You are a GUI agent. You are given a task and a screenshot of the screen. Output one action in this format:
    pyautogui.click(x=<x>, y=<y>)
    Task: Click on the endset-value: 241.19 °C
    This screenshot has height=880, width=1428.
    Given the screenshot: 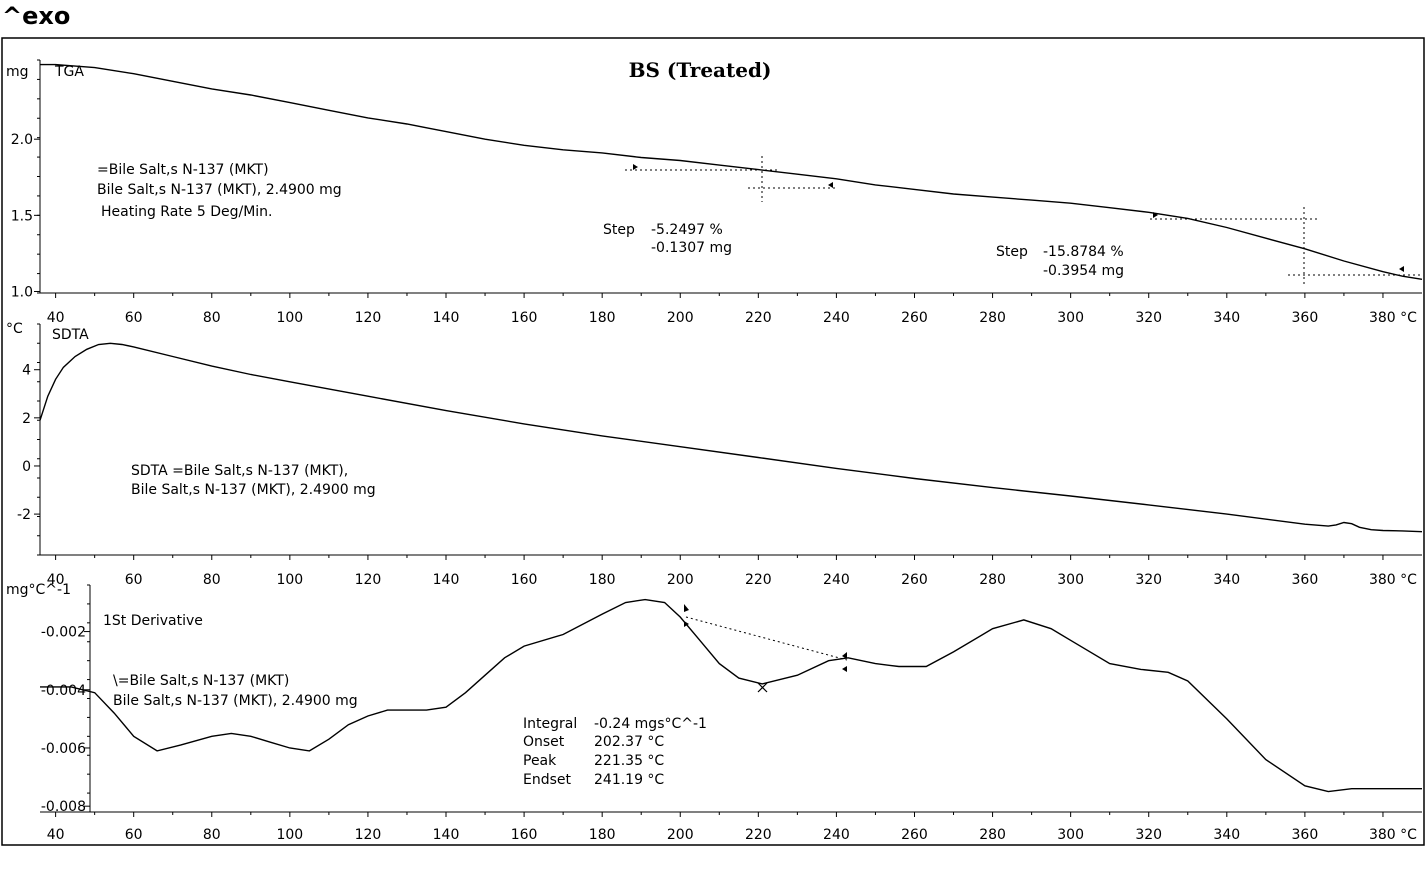 What is the action you would take?
    pyautogui.click(x=629, y=780)
    